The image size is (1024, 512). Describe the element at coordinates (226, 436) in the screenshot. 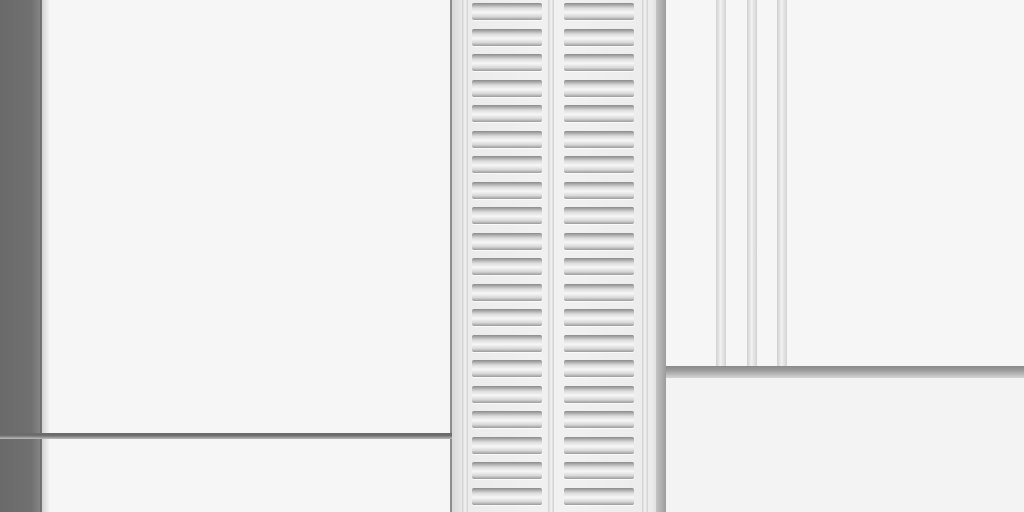

I see `panel-divider` at that location.